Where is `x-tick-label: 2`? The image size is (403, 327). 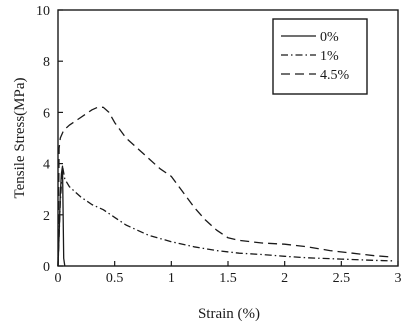
x-tick-label: 2 is located at coordinates (284, 278).